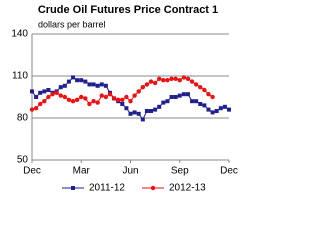 The image size is (320, 240). Describe the element at coordinates (20, 76) in the screenshot. I see `y-tick-label: 110` at that location.